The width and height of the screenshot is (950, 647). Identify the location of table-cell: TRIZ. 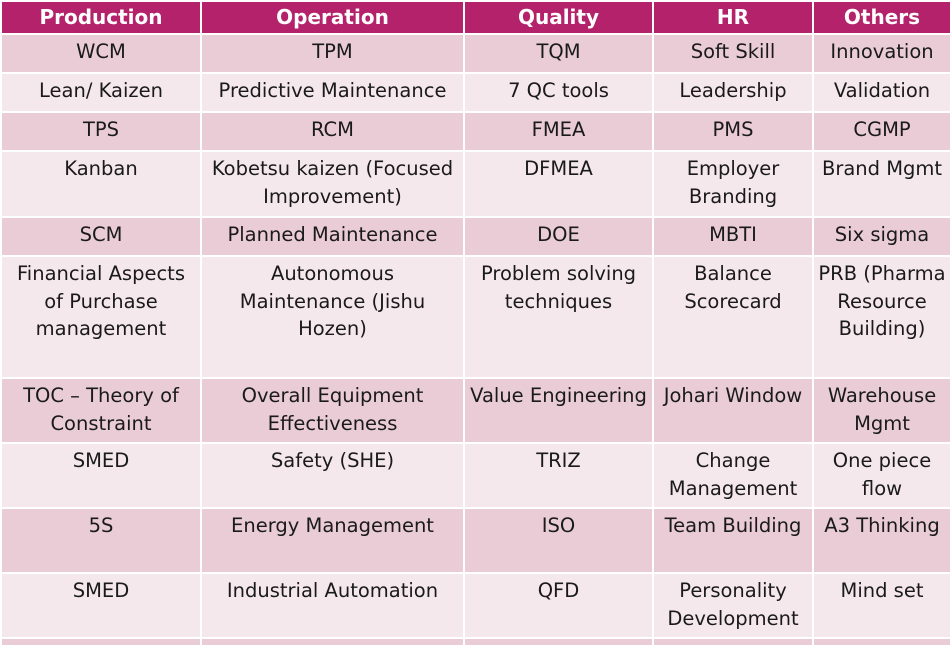
(558, 475).